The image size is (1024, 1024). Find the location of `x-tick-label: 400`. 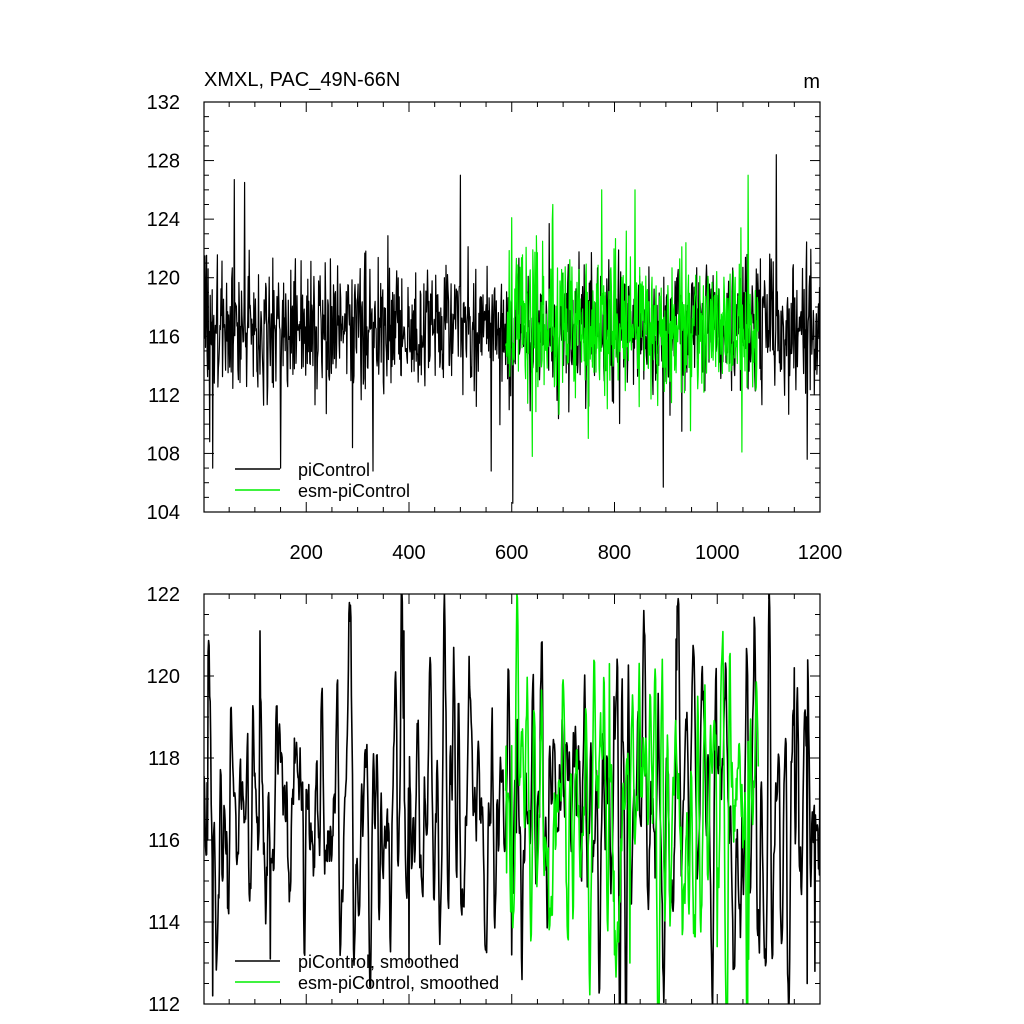

x-tick-label: 400 is located at coordinates (408, 553).